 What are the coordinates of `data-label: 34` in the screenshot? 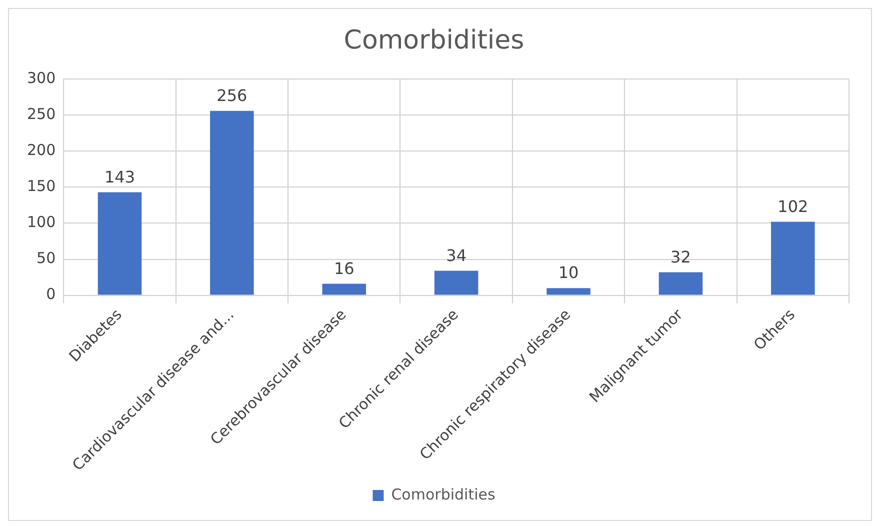 It's located at (456, 255).